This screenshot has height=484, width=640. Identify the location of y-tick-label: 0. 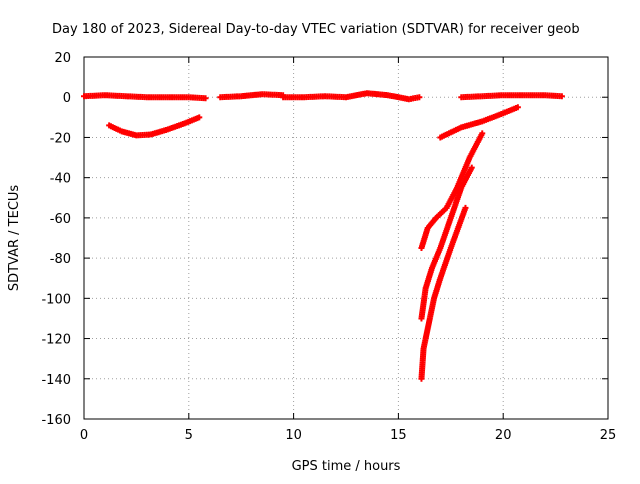
(67, 98).